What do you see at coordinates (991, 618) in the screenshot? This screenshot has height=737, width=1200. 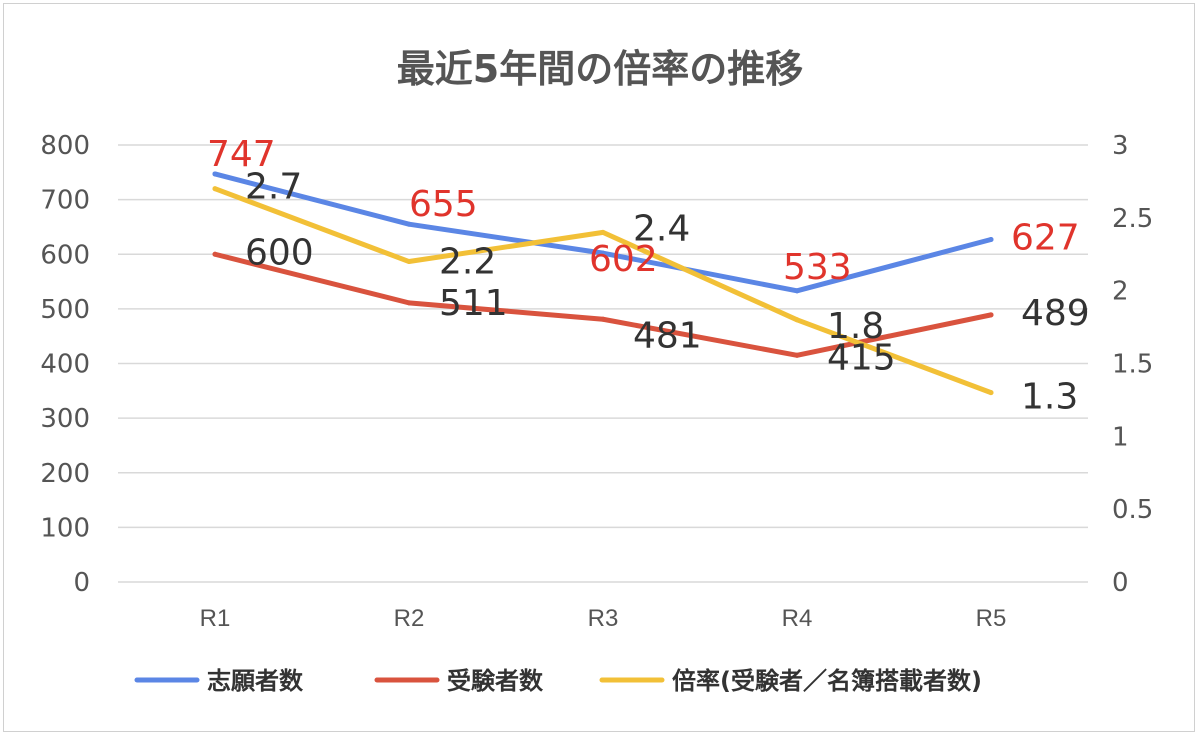 I see `x-tick-label: R5` at bounding box center [991, 618].